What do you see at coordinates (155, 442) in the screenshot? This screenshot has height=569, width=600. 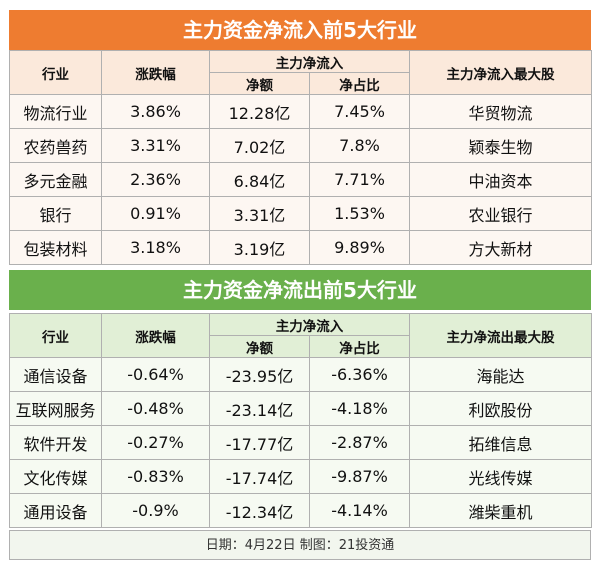 I see `cell-change: -0.27%` at bounding box center [155, 442].